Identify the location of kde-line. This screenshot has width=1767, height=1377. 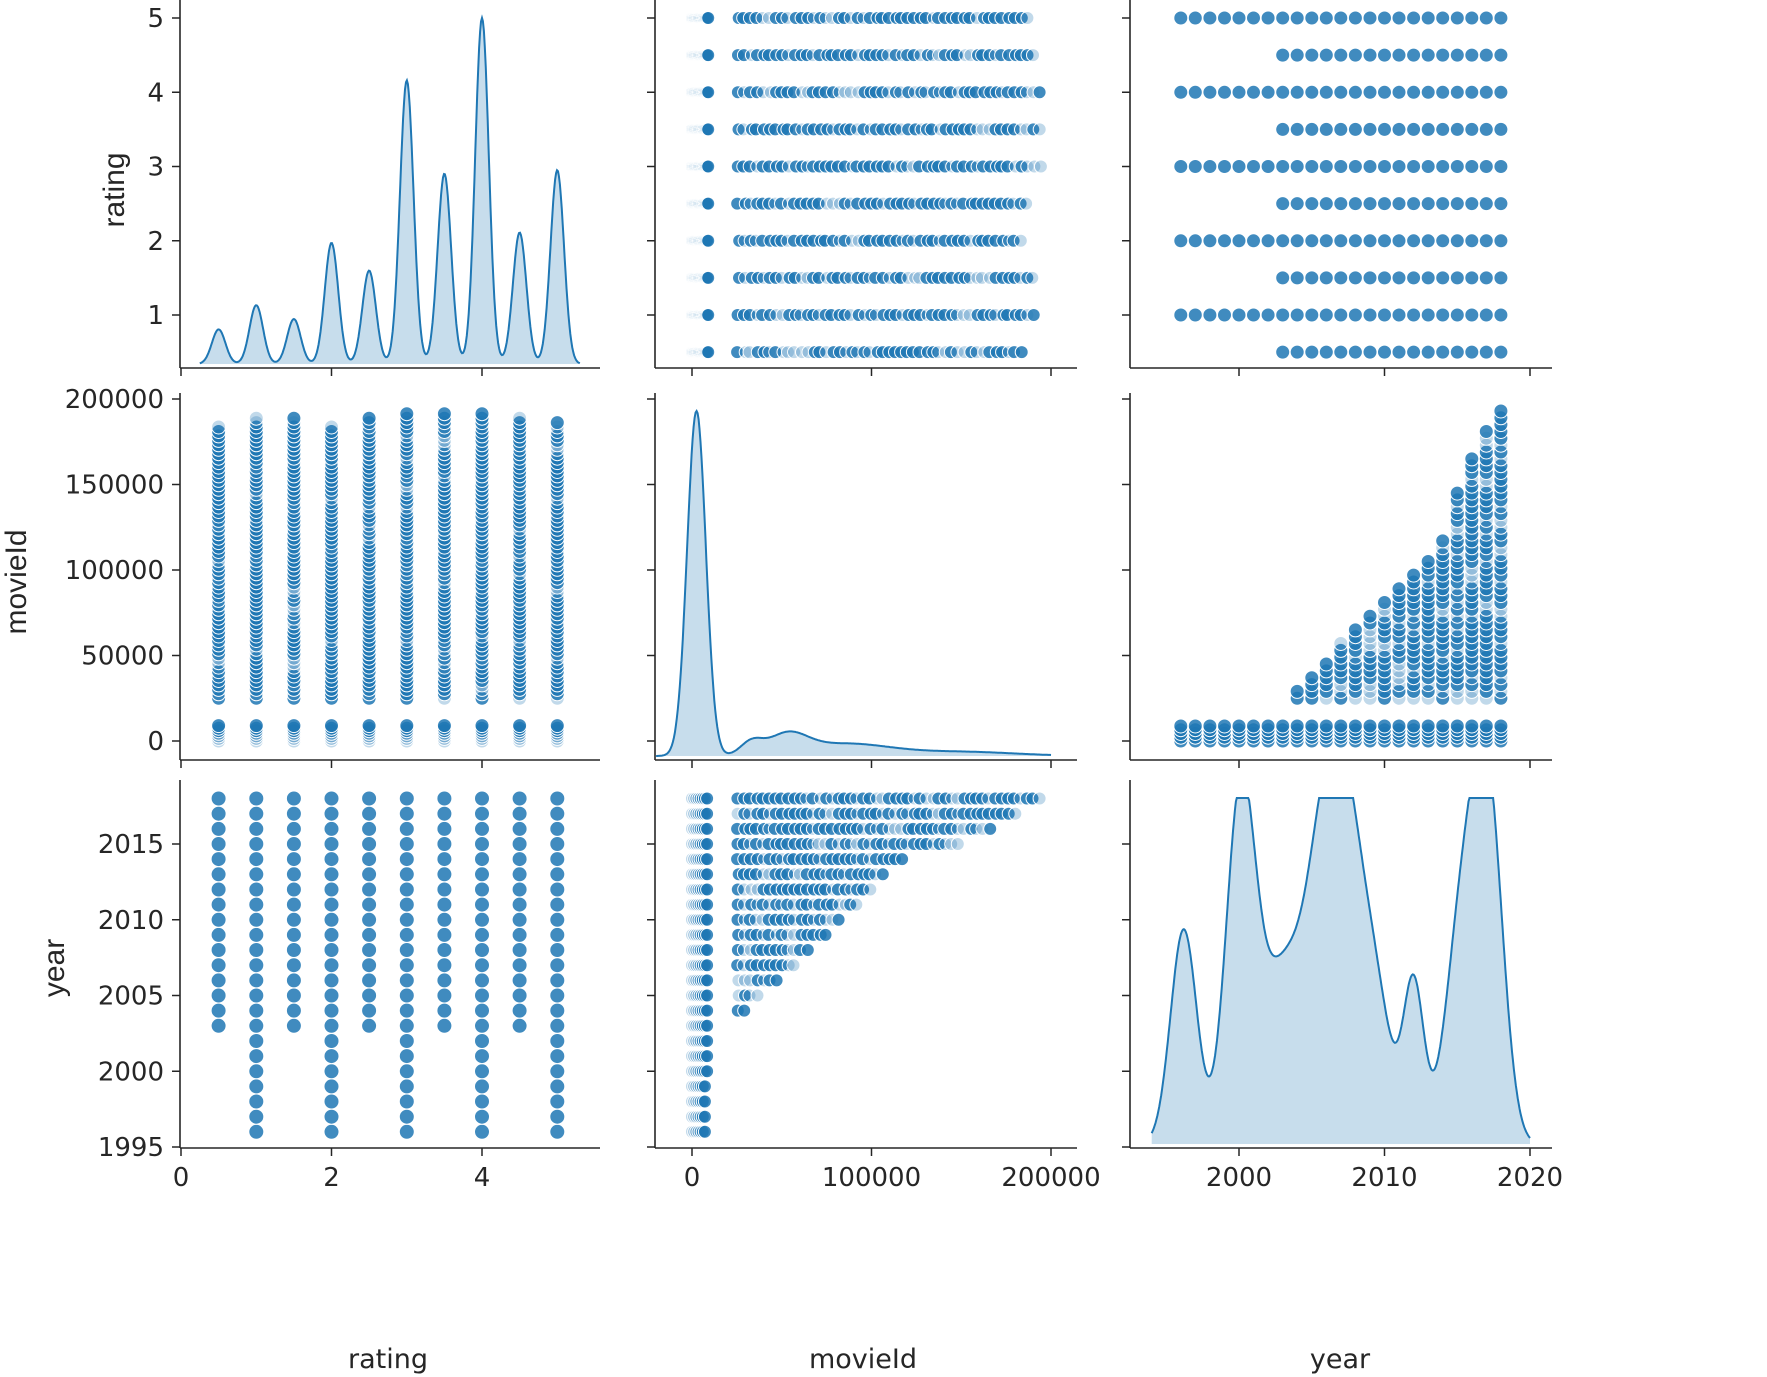
(390, 189).